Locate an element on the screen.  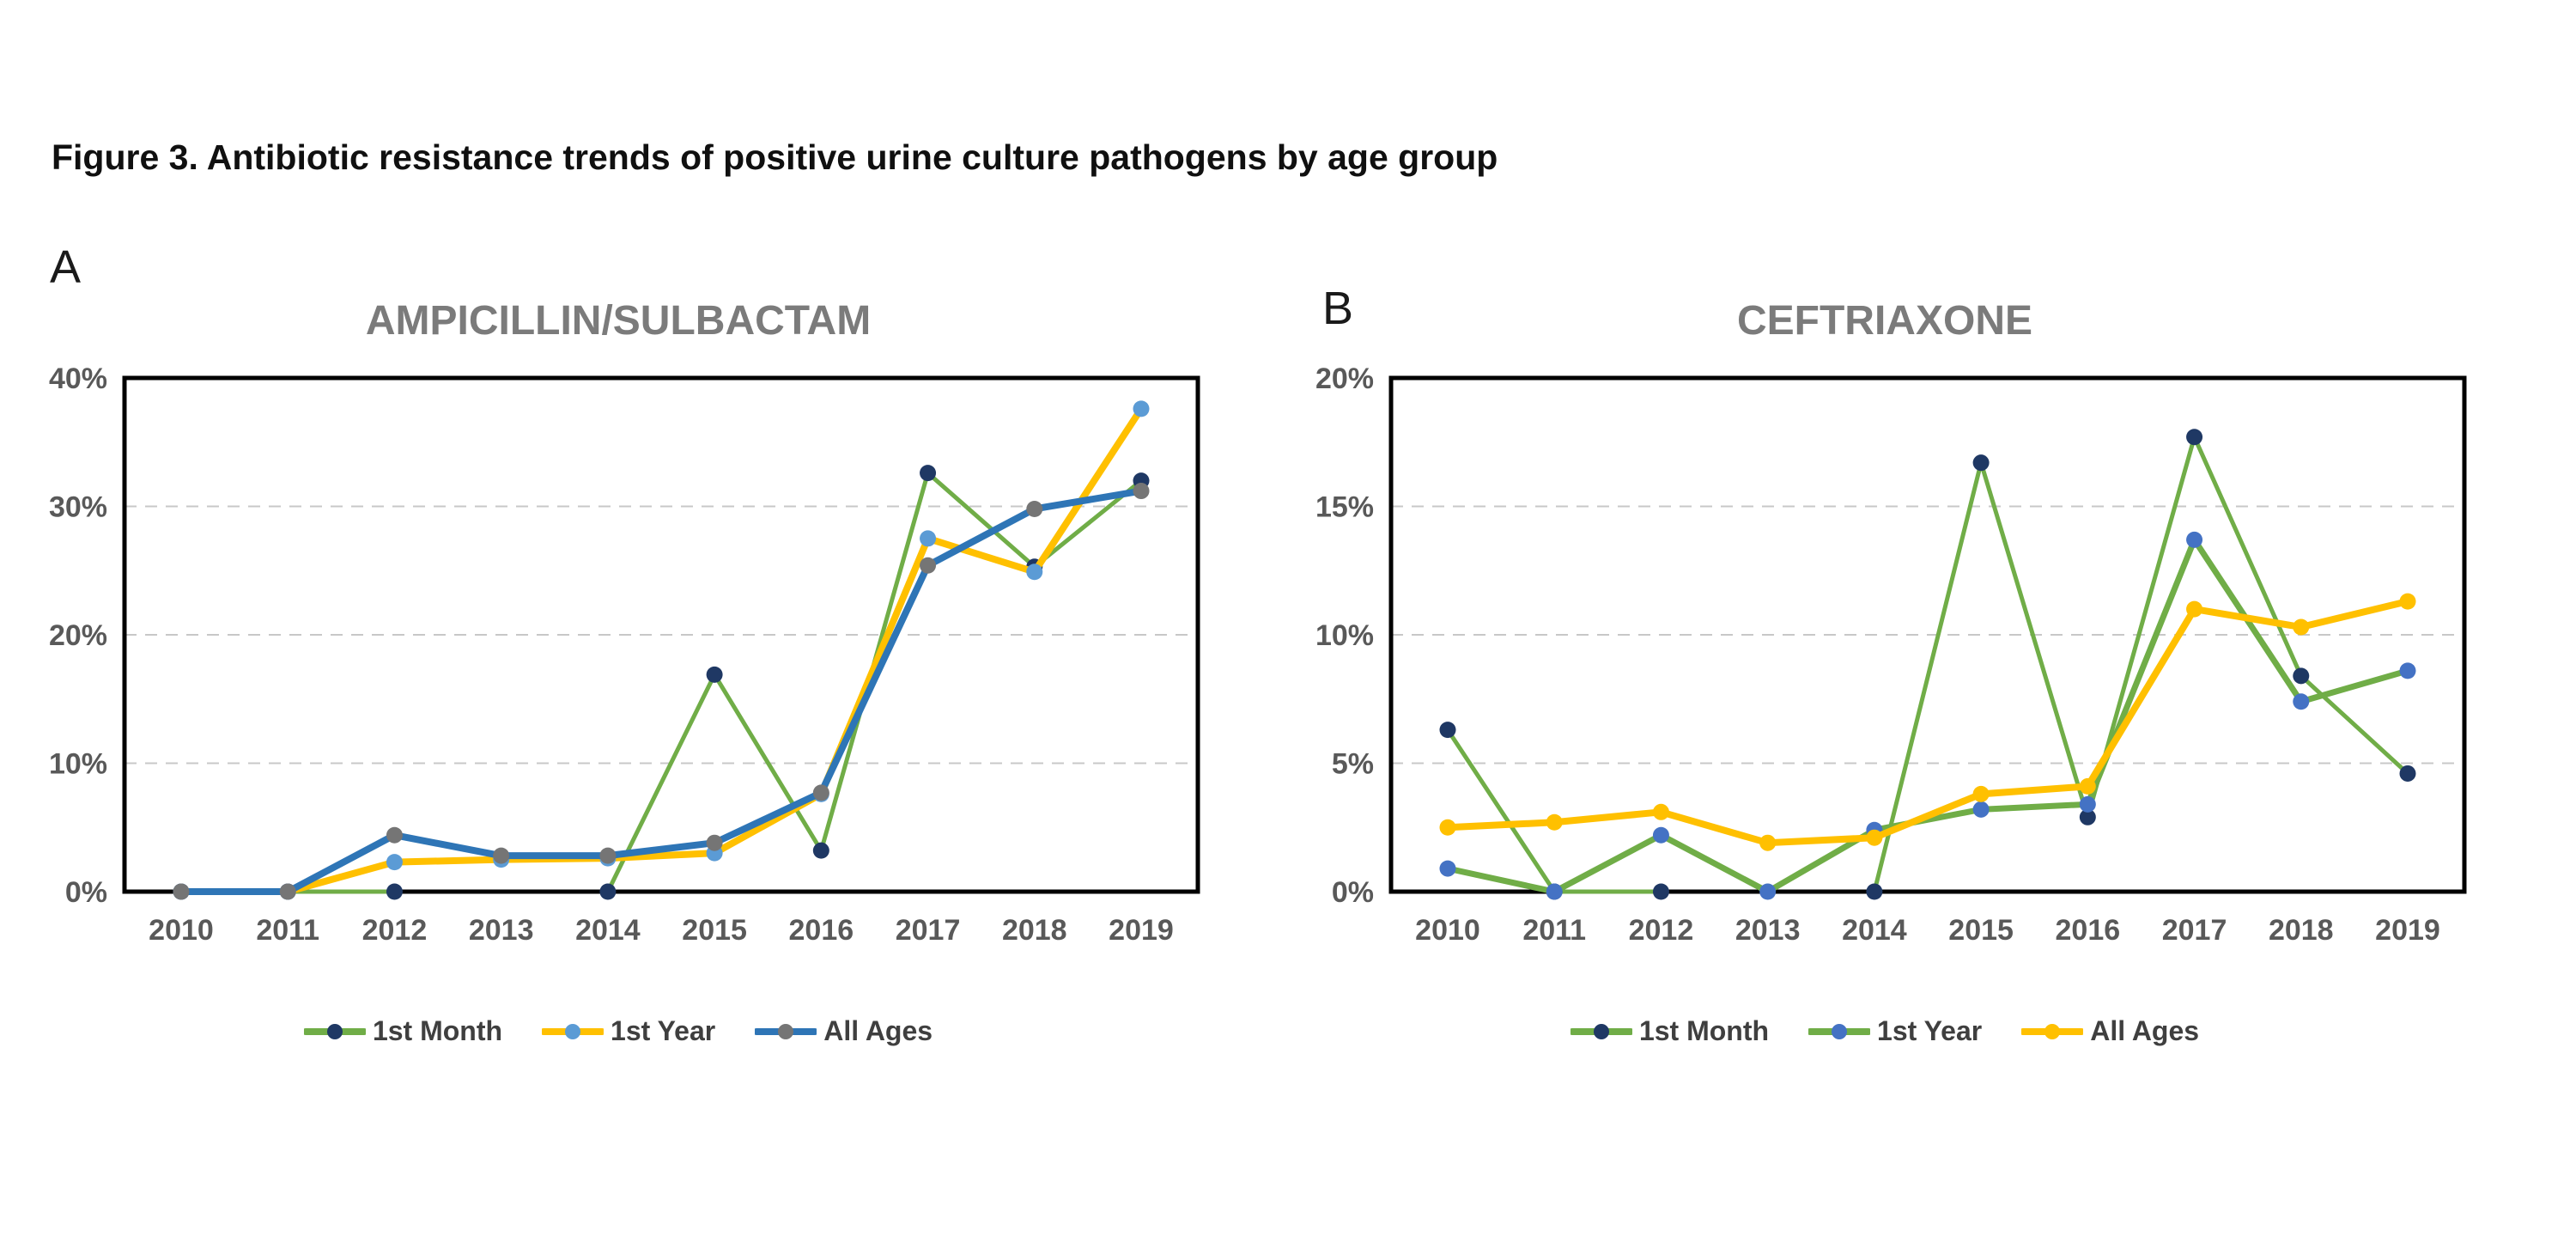
chart-b-legend: 1st Month 1st Year All Ages is located at coordinates (1885, 1031).